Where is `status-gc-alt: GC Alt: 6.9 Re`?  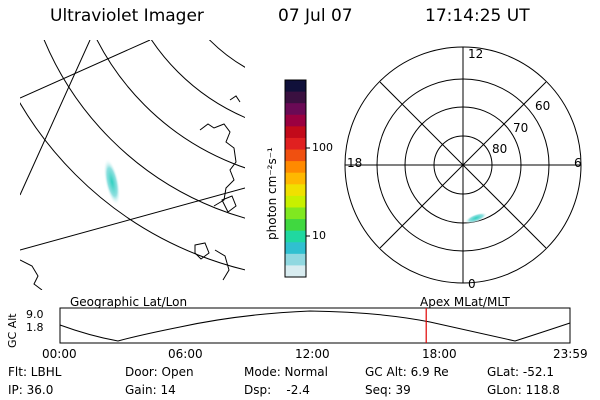
status-gc-alt: GC Alt: 6.9 Re is located at coordinates (407, 372).